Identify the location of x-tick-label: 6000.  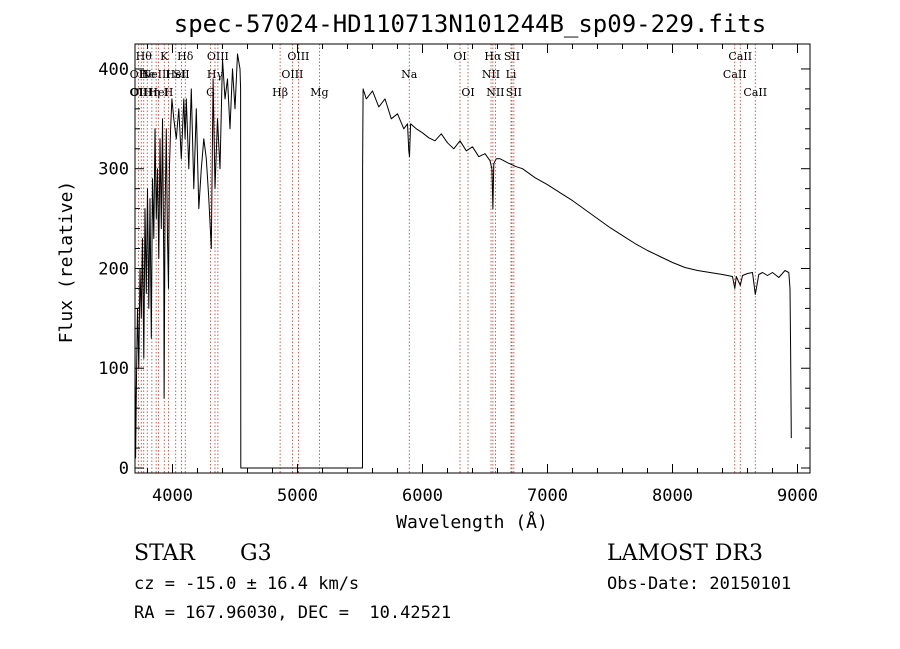
(422, 496).